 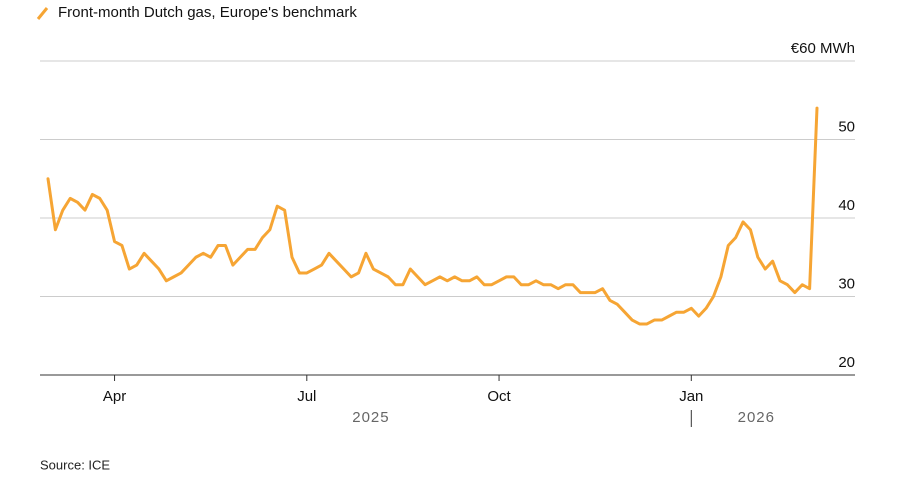 What do you see at coordinates (846, 205) in the screenshot?
I see `y-tick-label: 40` at bounding box center [846, 205].